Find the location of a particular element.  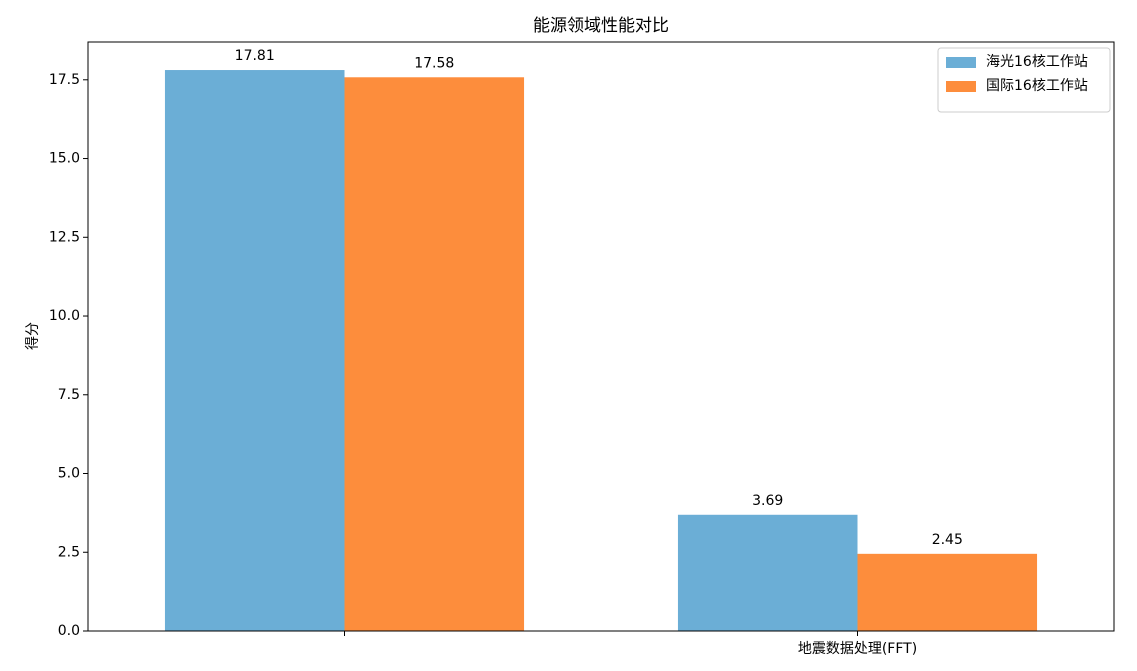

value-label: 17.81 is located at coordinates (255, 56).